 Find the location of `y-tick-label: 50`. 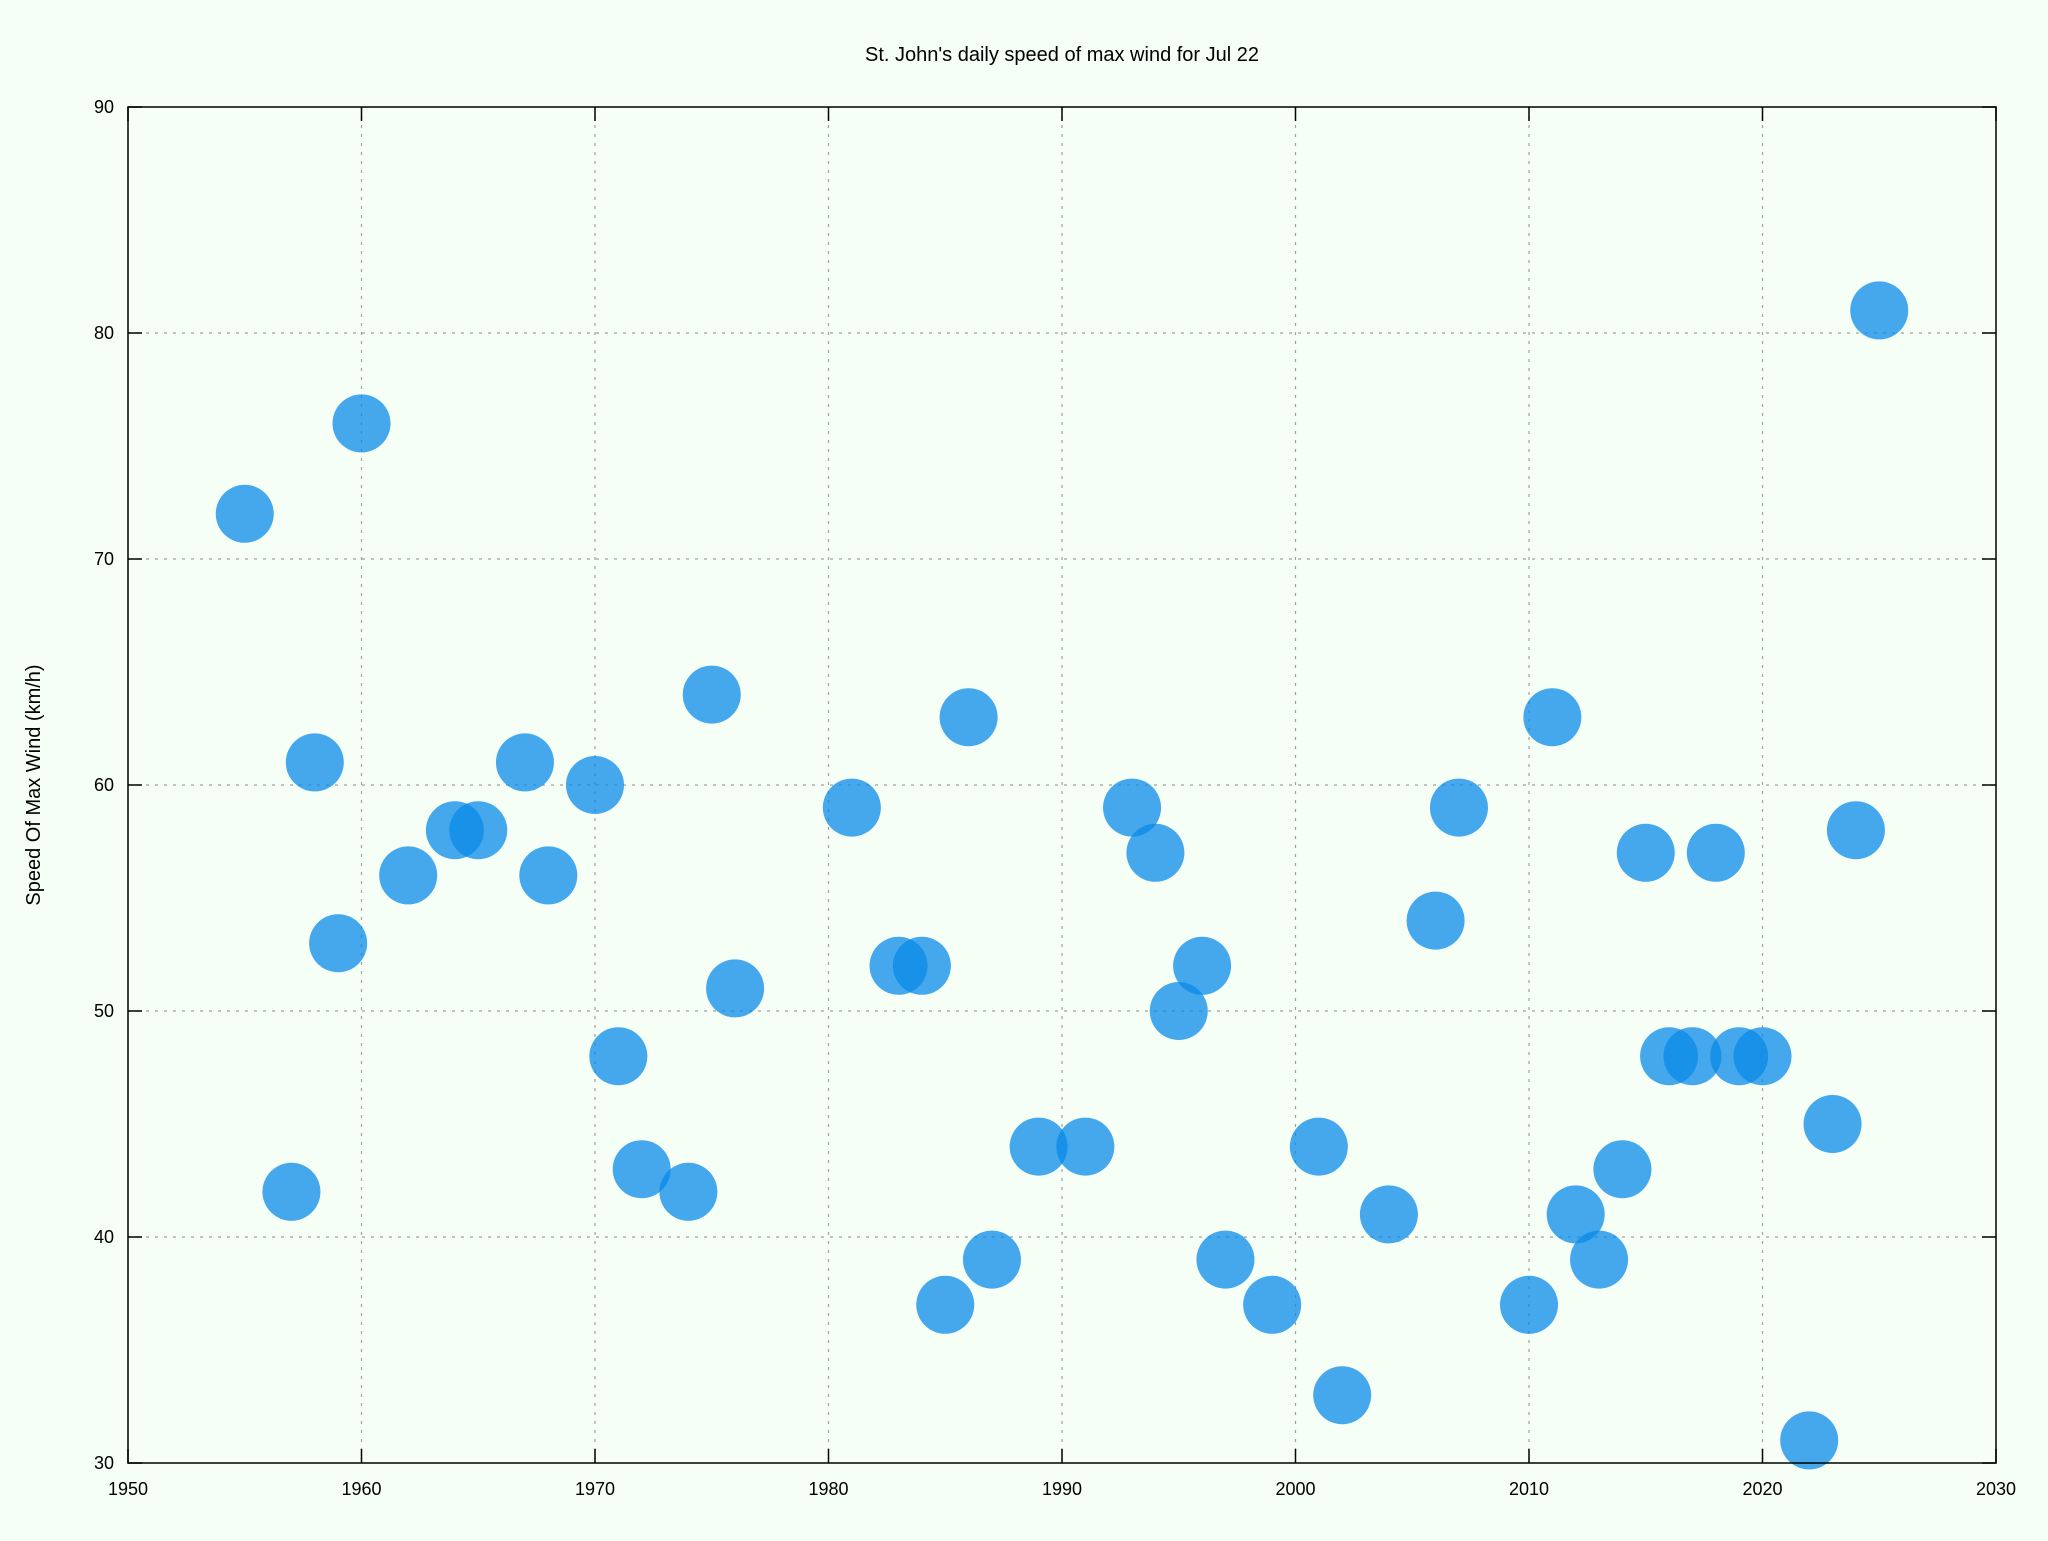

y-tick-label: 50 is located at coordinates (104, 1011).